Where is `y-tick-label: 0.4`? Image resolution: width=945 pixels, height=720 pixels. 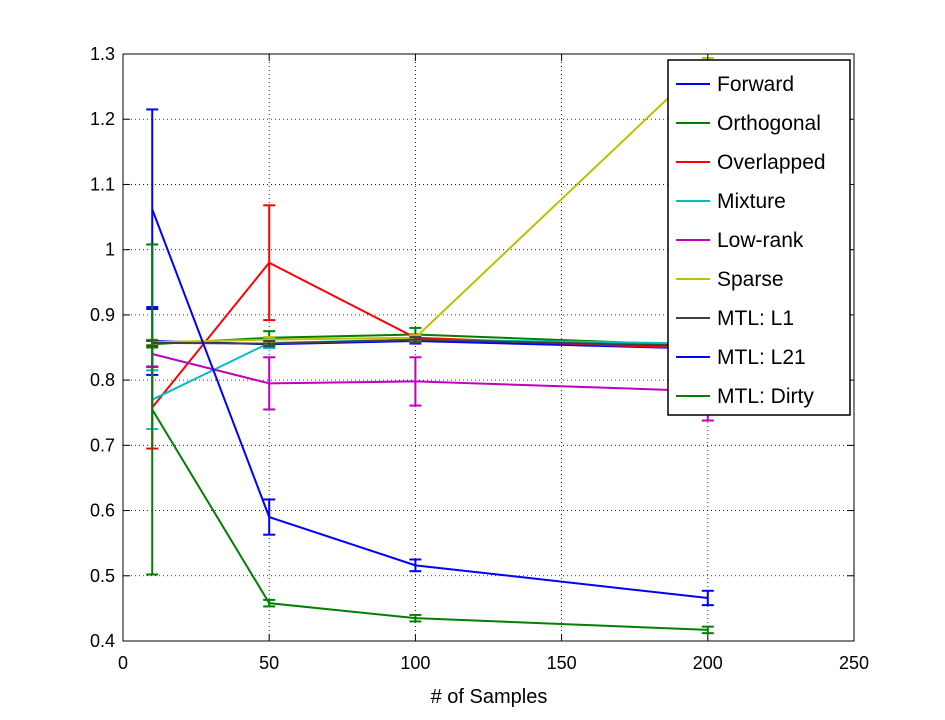
y-tick-label: 0.4 is located at coordinates (102, 641).